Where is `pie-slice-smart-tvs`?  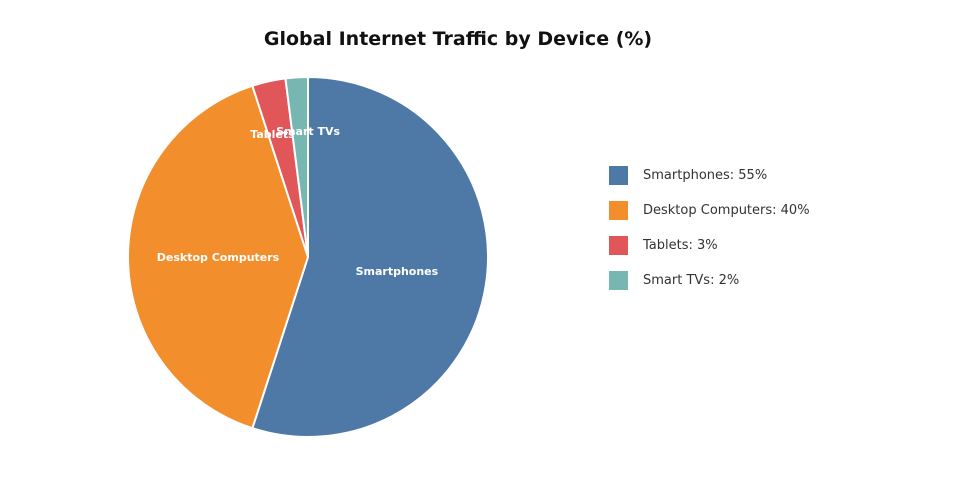 pie-slice-smart-tvs is located at coordinates (296, 166).